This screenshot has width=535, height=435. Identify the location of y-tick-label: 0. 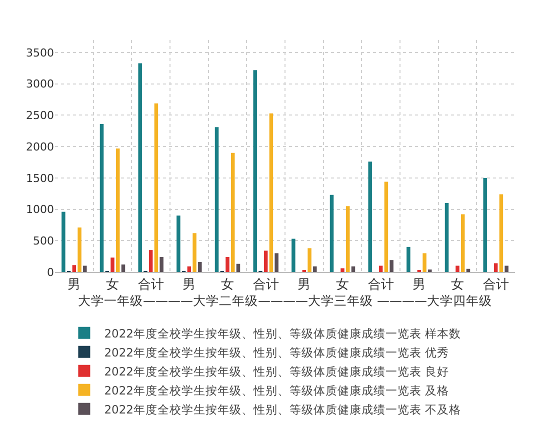
(50, 272).